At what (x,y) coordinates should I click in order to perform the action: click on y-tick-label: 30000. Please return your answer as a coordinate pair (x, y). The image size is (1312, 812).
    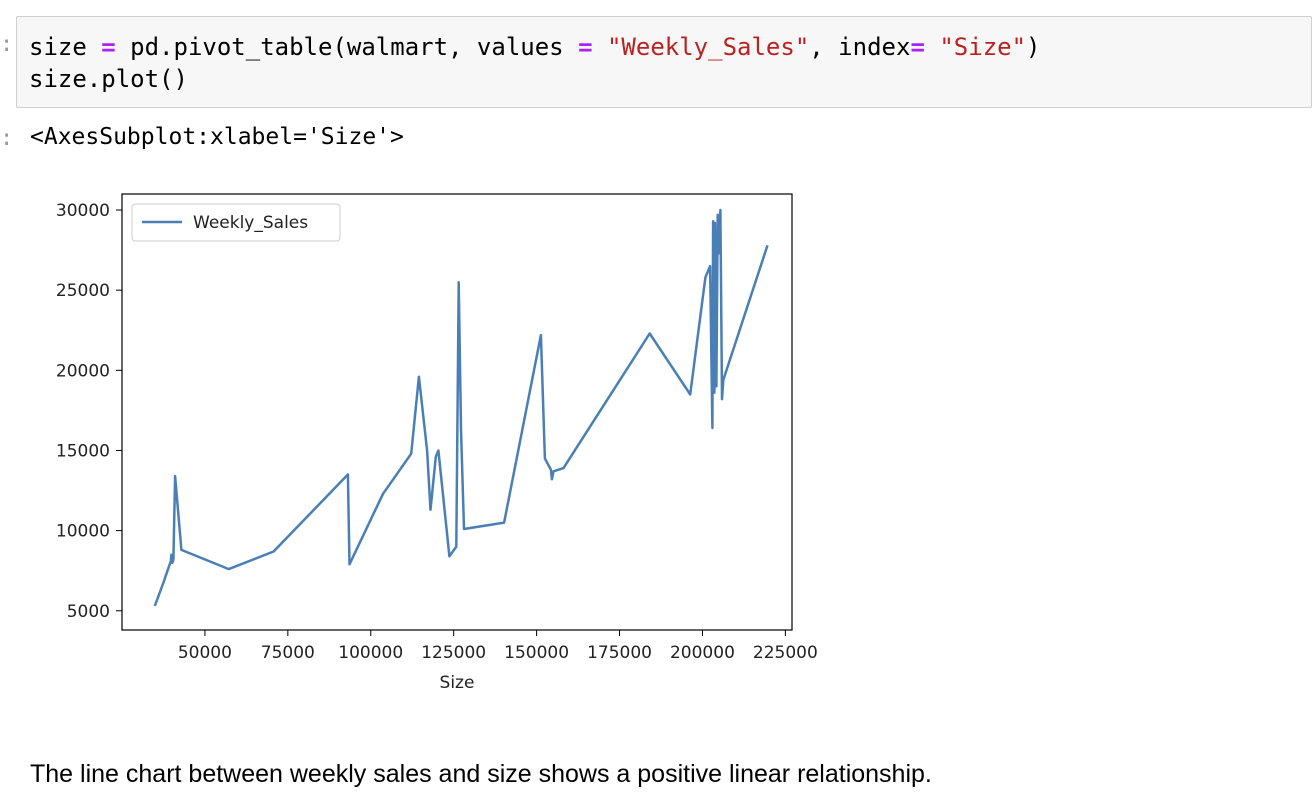
    Looking at the image, I should click on (83, 211).